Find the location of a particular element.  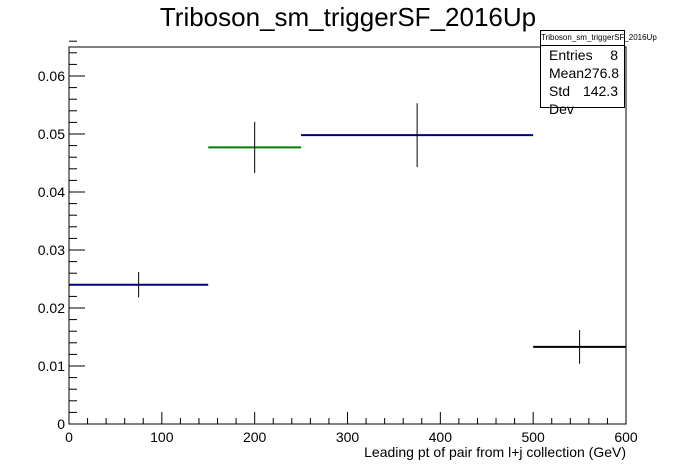

stats-label: Std Dev is located at coordinates (561, 100).